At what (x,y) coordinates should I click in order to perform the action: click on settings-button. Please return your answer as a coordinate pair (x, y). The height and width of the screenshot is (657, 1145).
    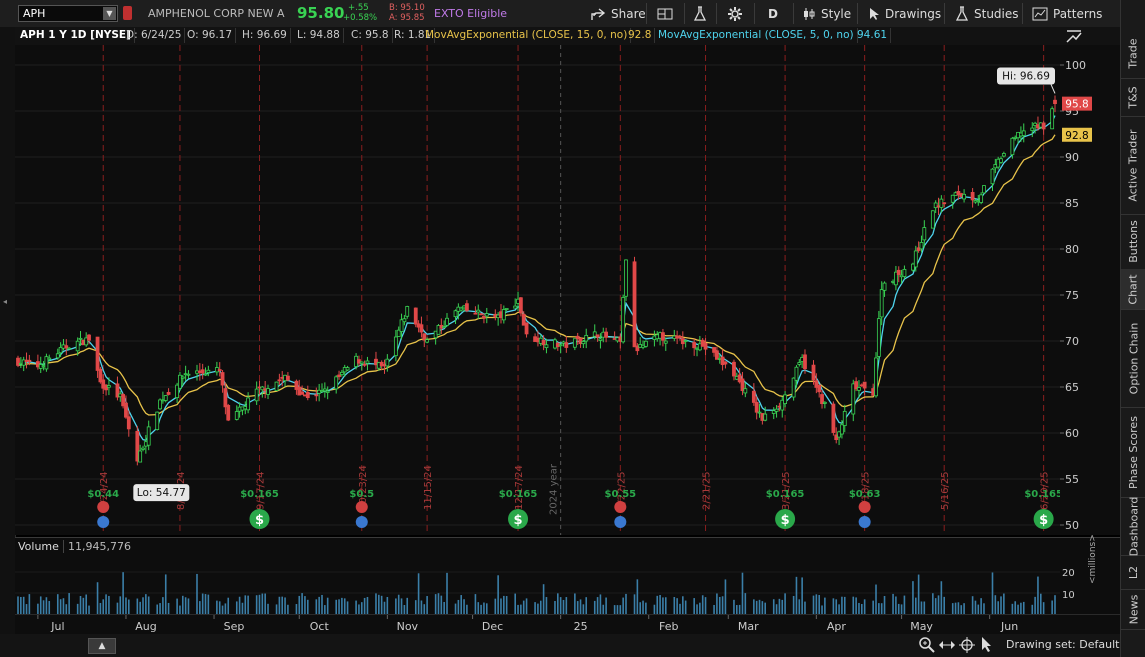
    Looking at the image, I should click on (735, 13).